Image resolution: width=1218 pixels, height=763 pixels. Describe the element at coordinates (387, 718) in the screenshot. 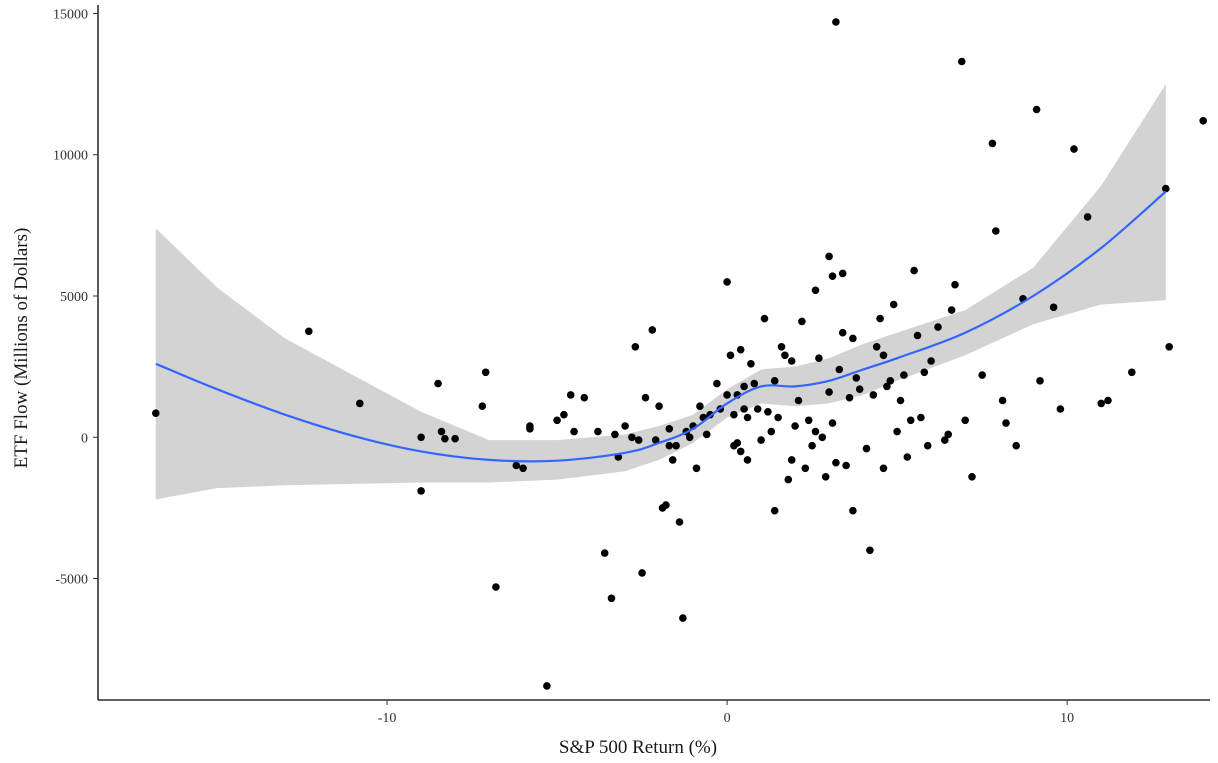

I see `x-tick-label: -10` at that location.